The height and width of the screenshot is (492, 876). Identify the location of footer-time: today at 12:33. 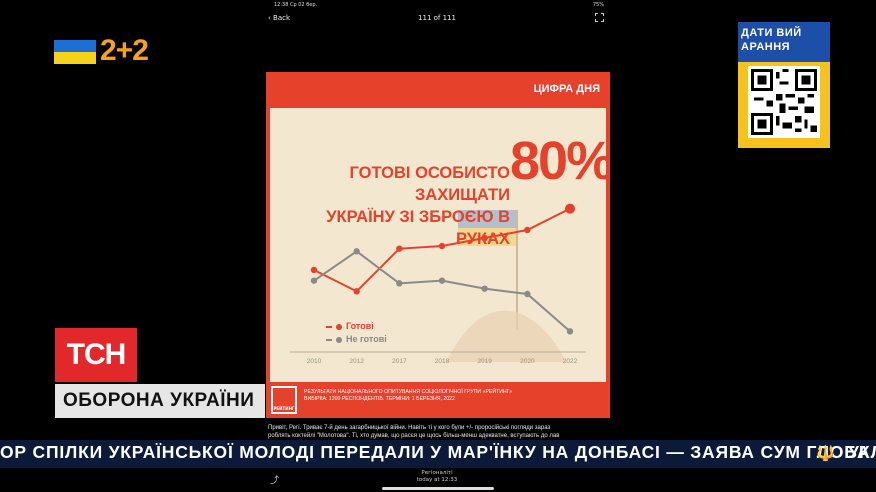
(437, 480).